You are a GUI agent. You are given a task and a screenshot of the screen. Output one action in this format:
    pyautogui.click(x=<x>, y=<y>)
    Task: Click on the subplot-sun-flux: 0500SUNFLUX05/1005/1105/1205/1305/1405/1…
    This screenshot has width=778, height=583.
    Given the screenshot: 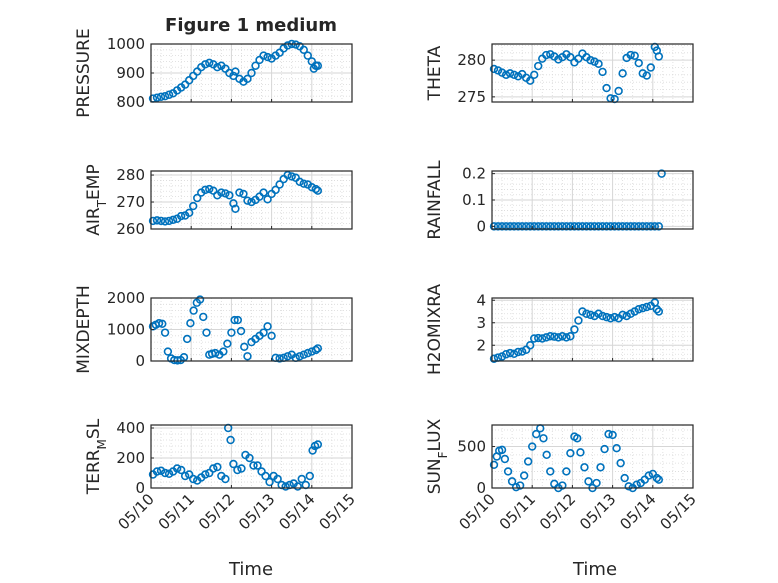 What is the action you would take?
    pyautogui.click(x=562, y=475)
    